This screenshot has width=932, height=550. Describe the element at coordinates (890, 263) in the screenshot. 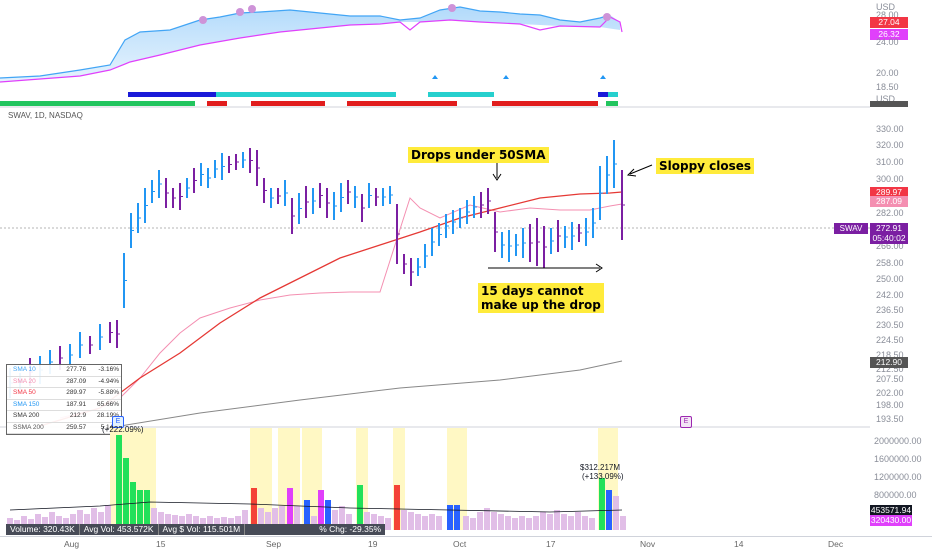

I see `price-axis-tick: 258.00` at that location.